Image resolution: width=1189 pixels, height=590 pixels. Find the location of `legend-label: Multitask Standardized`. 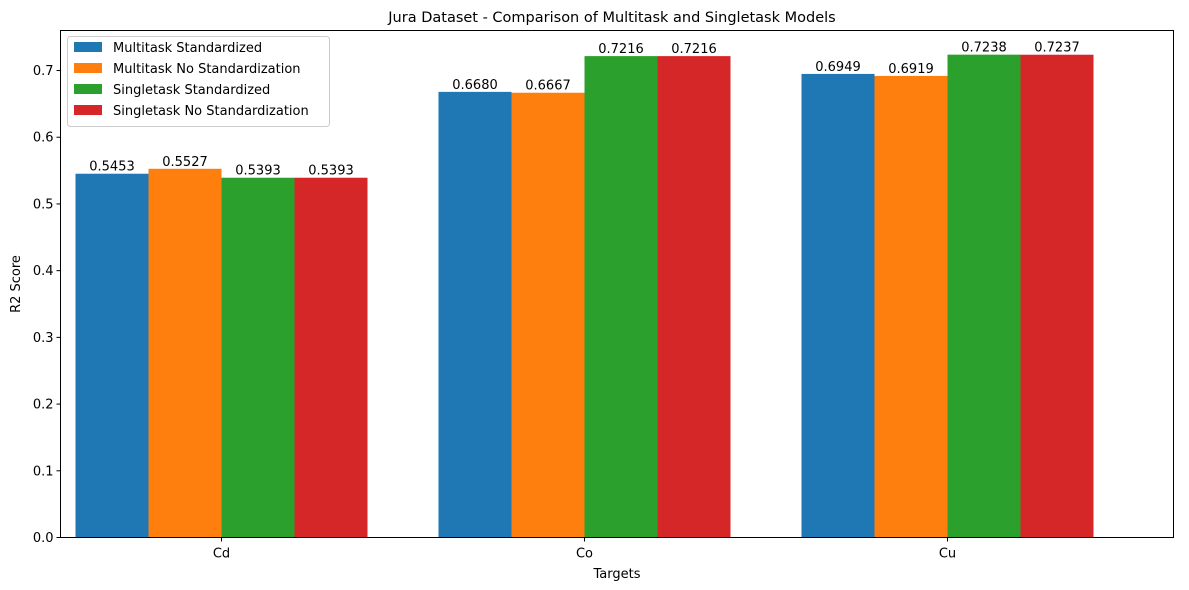

legend-label: Multitask Standardized is located at coordinates (187, 48).